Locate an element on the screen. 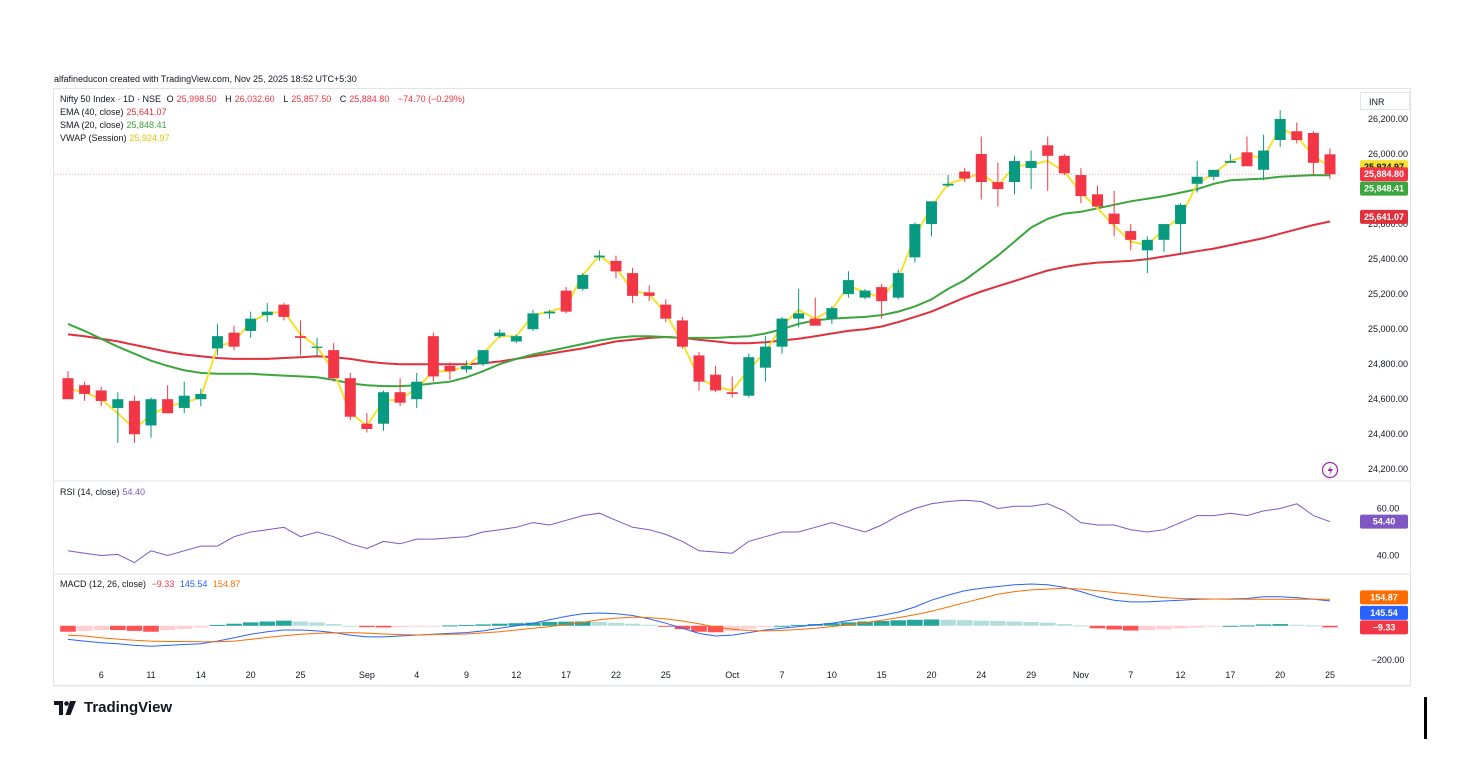  macd-line-tag-bg is located at coordinates (1384, 612).